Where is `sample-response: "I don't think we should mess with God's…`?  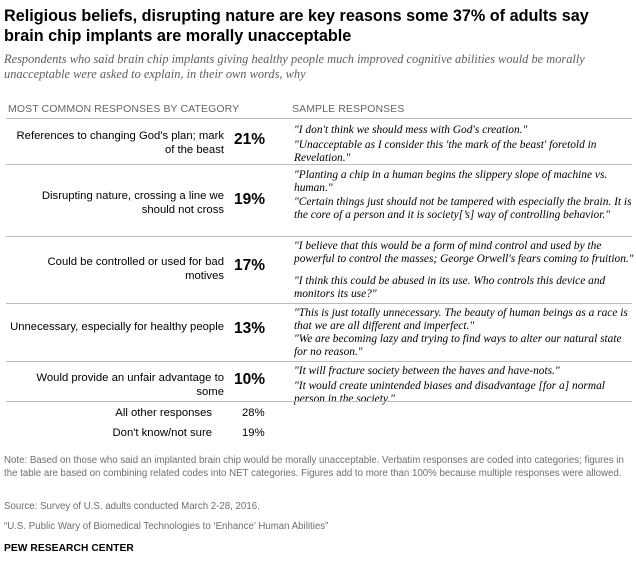
sample-response: "I don't think we should mess with God's… is located at coordinates (411, 130).